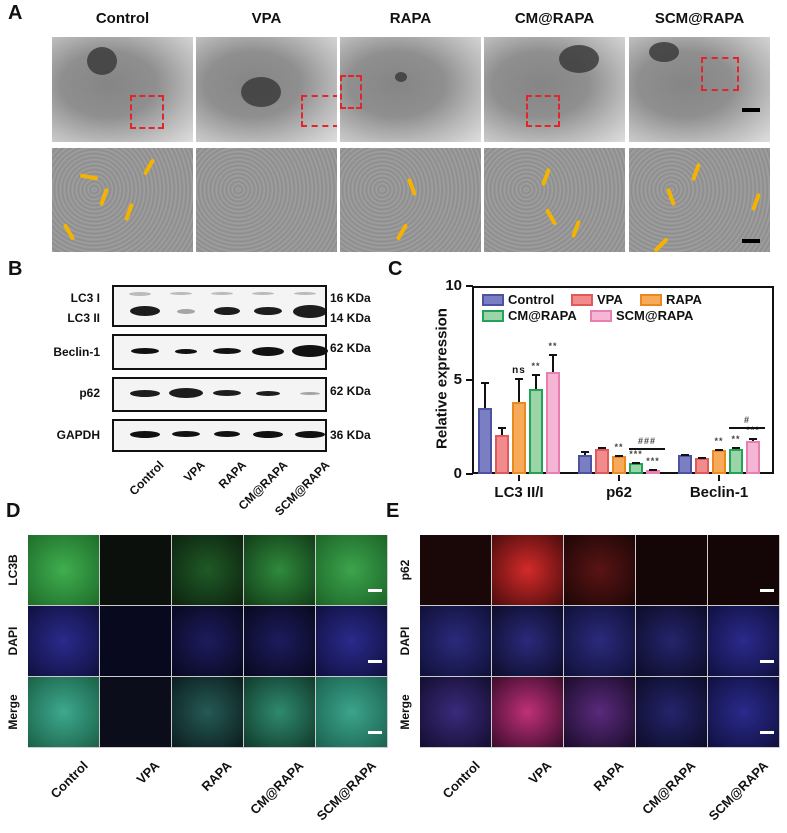  Describe the element at coordinates (719, 492) in the screenshot. I see `x-category-label: Beclin-1` at that location.